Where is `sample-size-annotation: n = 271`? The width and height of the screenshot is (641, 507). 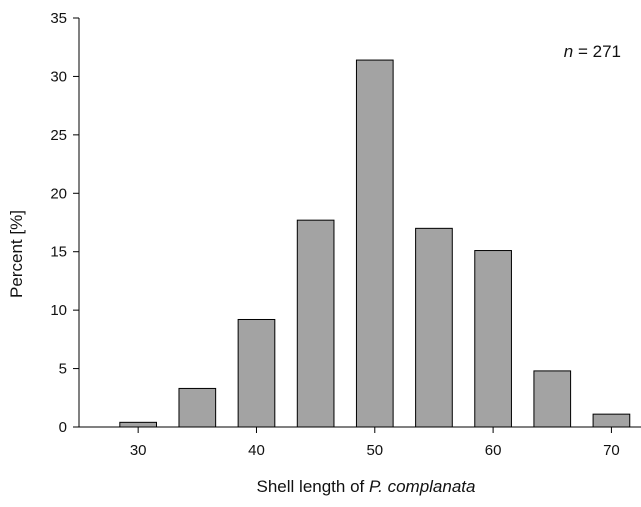 sample-size-annotation: n = 271 is located at coordinates (592, 51).